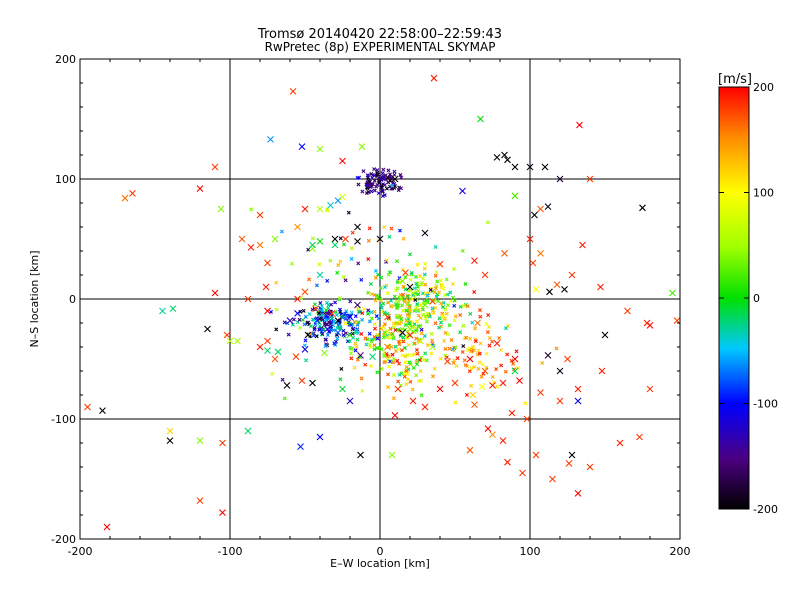 This screenshot has height=600, width=800. Describe the element at coordinates (680, 551) in the screenshot. I see `x-tick-label: 200` at that location.